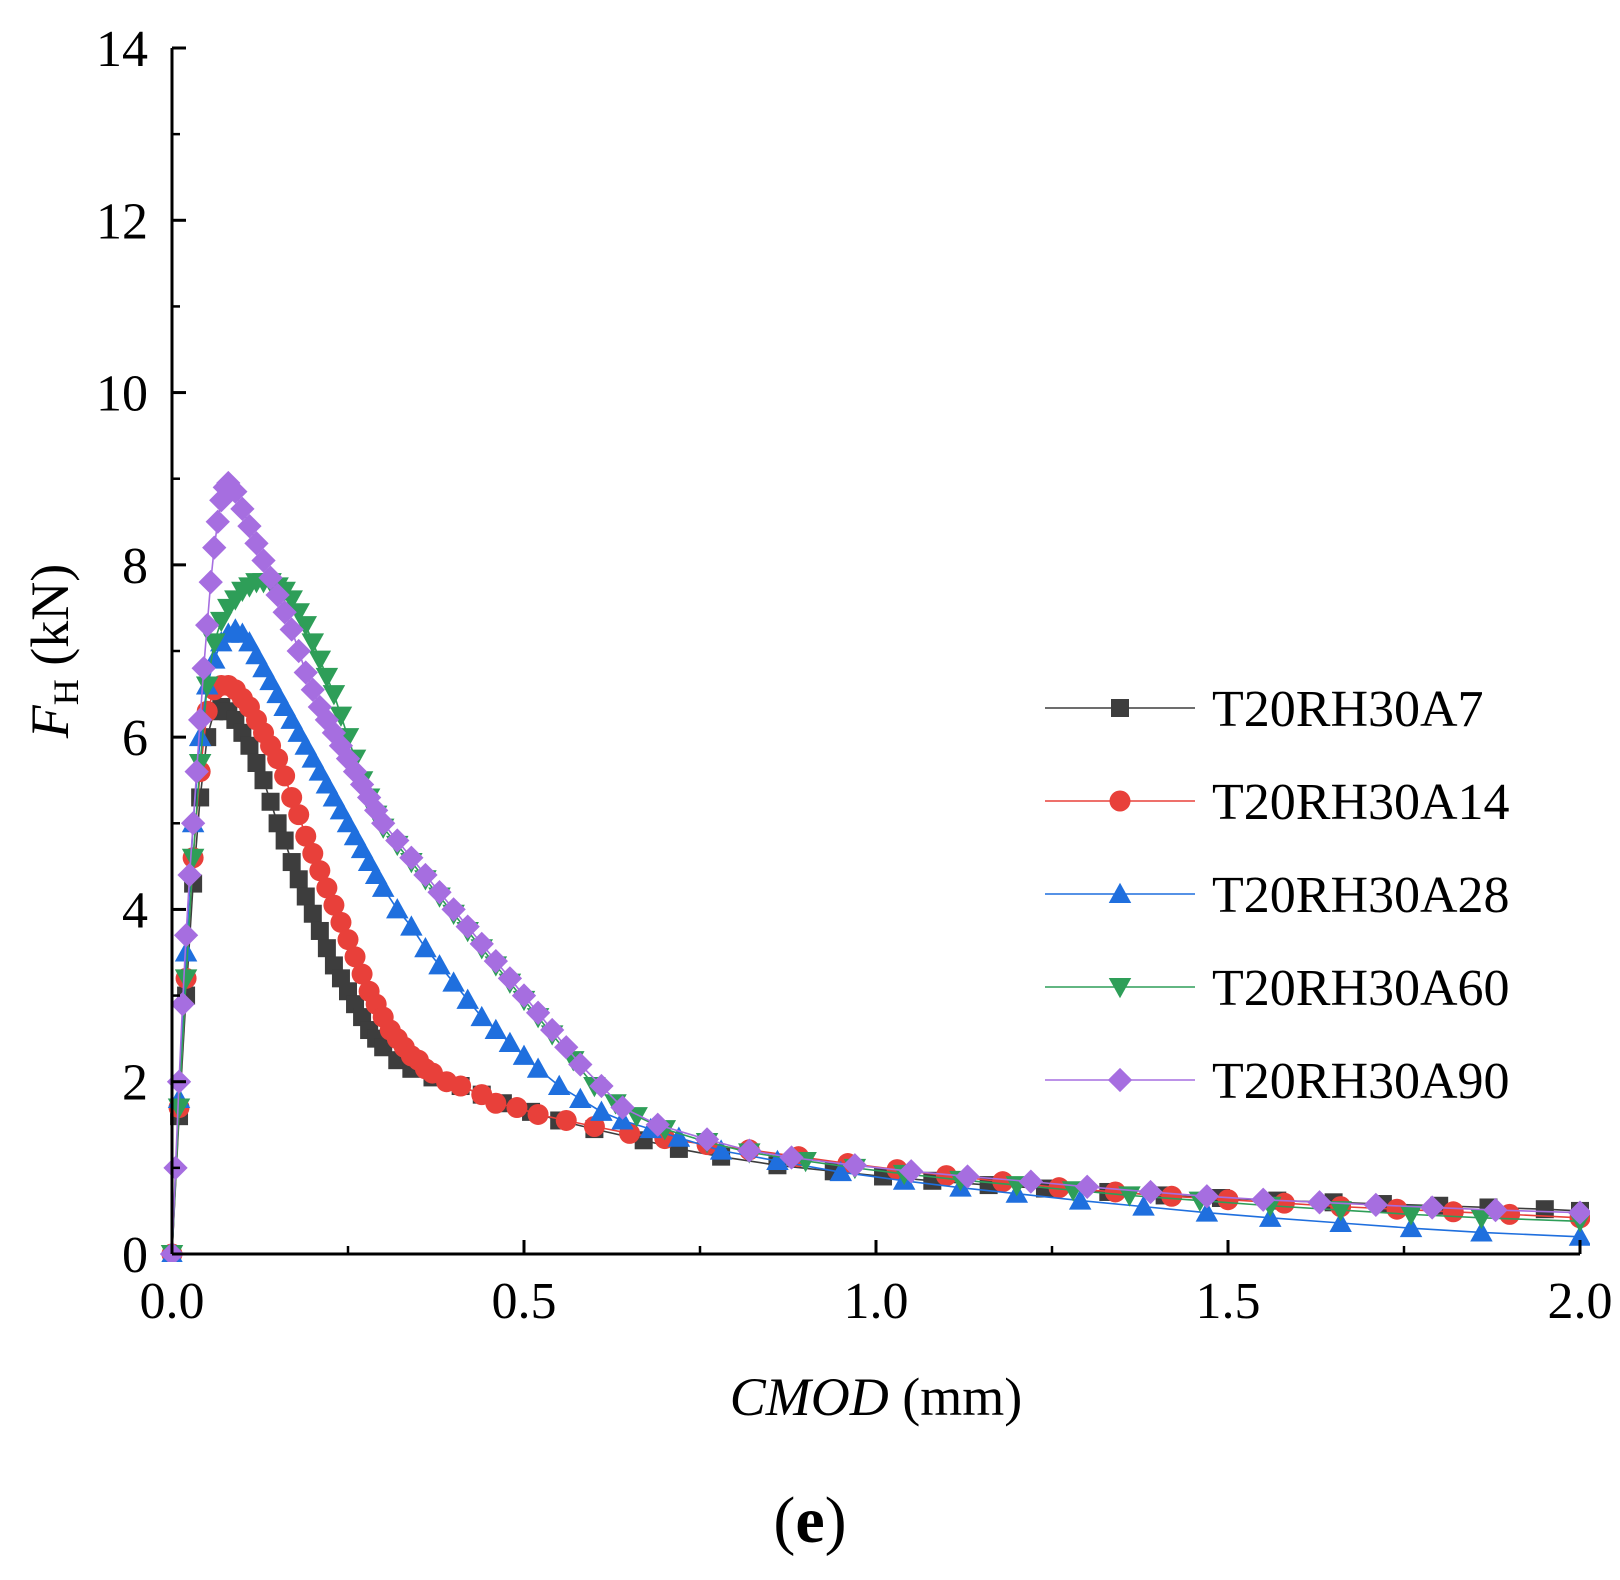  I want to click on y-tick-label: 8, so click(135, 566).